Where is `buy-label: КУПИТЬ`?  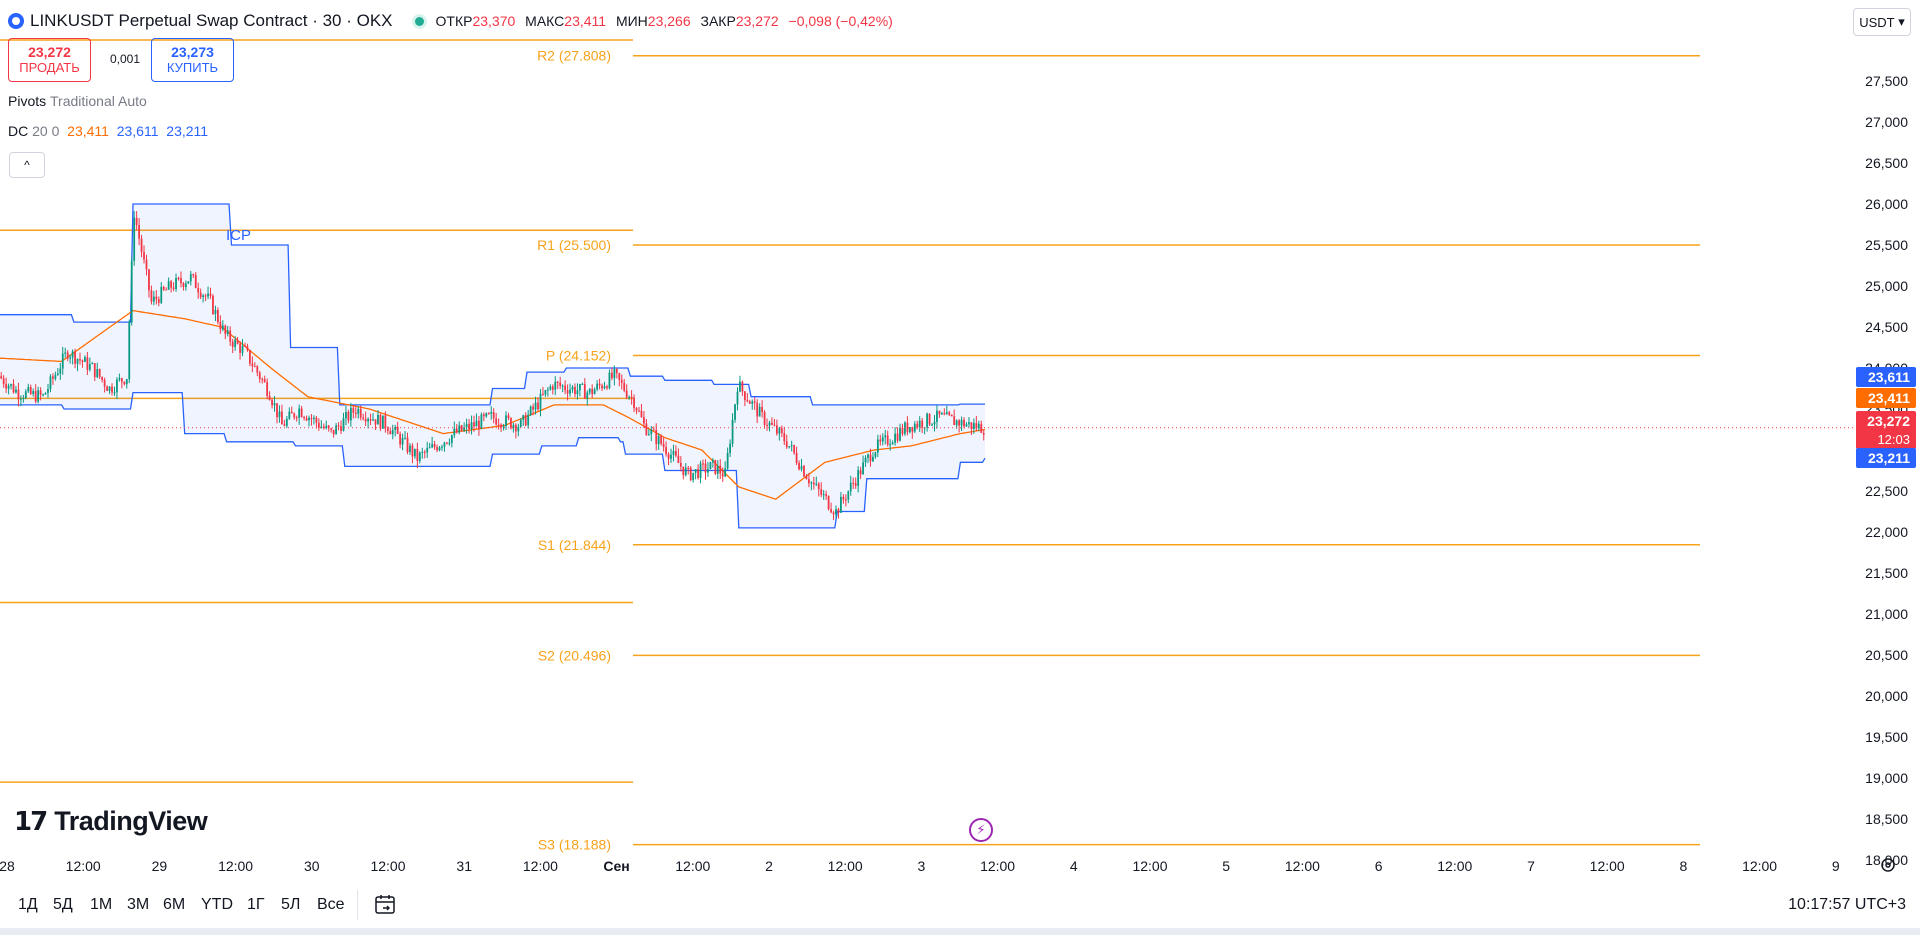
buy-label: КУПИТЬ is located at coordinates (192, 67).